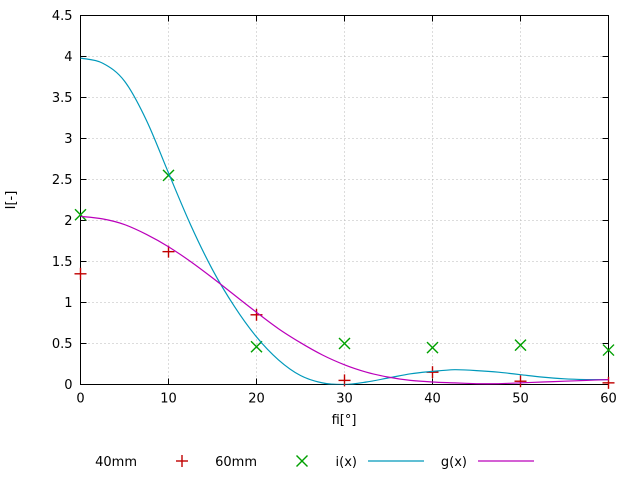 The image size is (640, 480). What do you see at coordinates (62, 16) in the screenshot?
I see `y-tick-label: 4.5` at bounding box center [62, 16].